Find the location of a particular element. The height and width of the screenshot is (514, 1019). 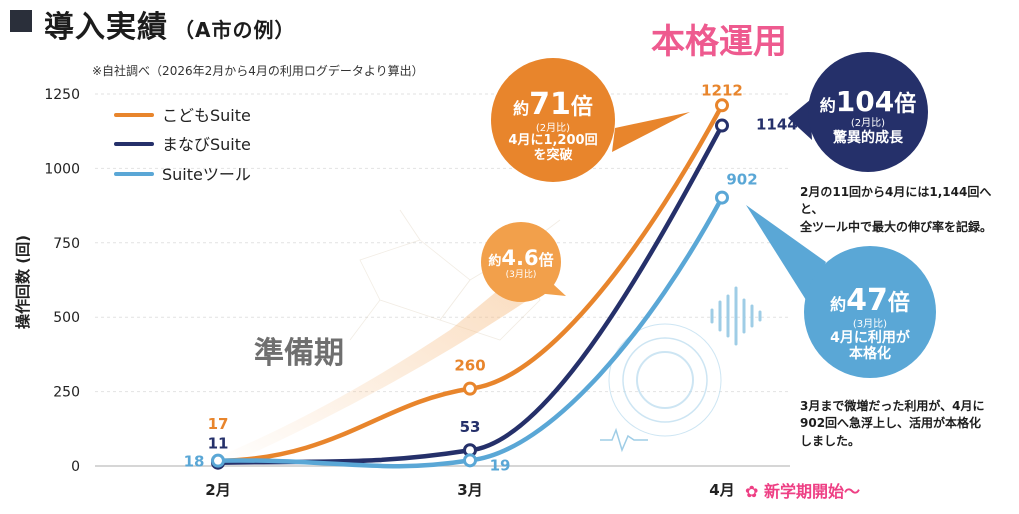

suite-prefix: 約 is located at coordinates (838, 304).